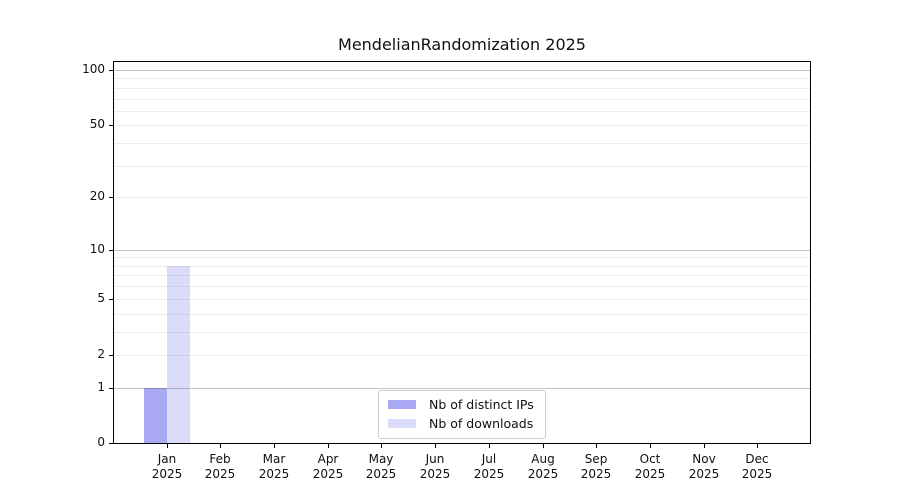 The image size is (900, 500). I want to click on downloads-swatch-icon, so click(402, 423).